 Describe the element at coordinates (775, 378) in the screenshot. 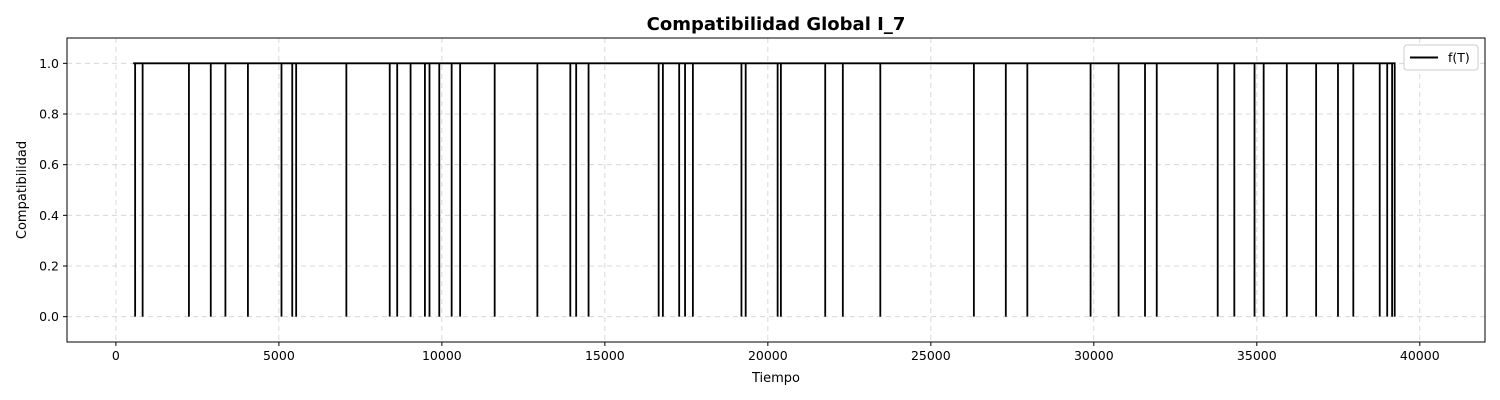

I see `x-axis-label: Tiempo` at that location.